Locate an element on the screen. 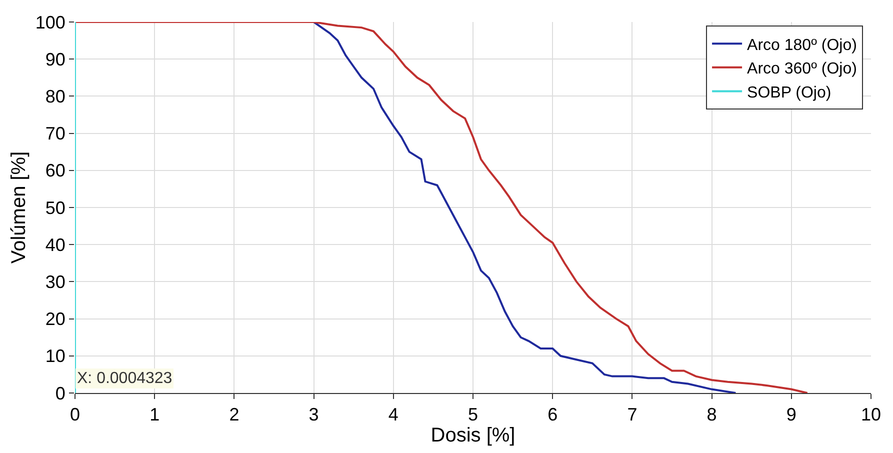 This screenshot has width=893, height=453. x-tick-label: 5 is located at coordinates (473, 414).